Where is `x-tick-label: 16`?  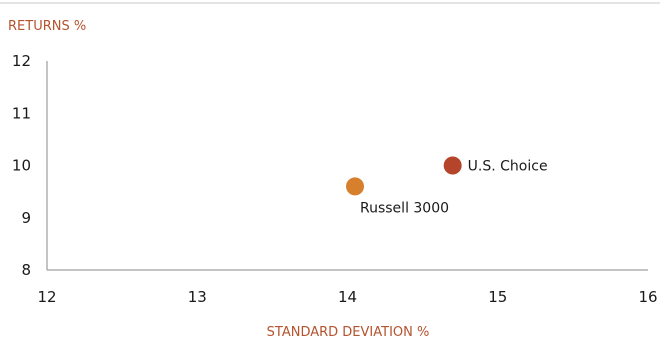
x-tick-label: 16 is located at coordinates (647, 297).